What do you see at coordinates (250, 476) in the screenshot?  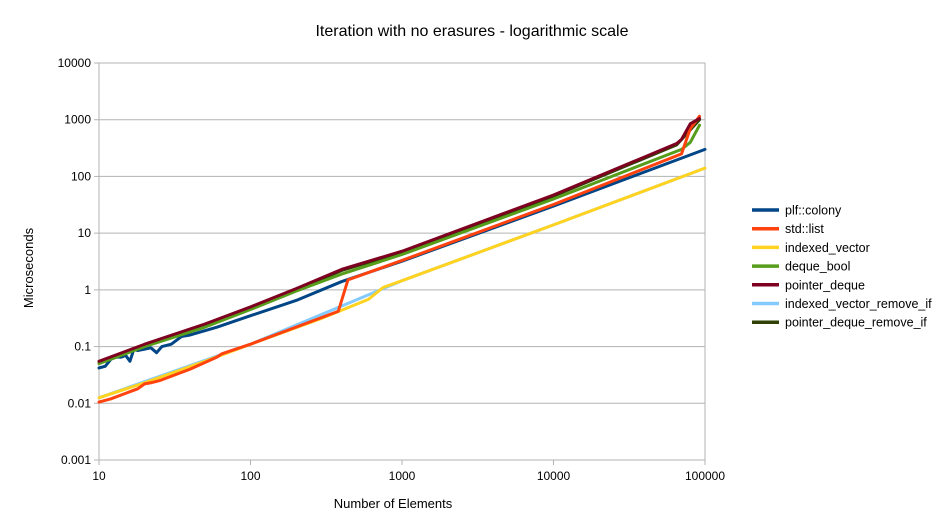 I see `x-tick-label: 100` at bounding box center [250, 476].